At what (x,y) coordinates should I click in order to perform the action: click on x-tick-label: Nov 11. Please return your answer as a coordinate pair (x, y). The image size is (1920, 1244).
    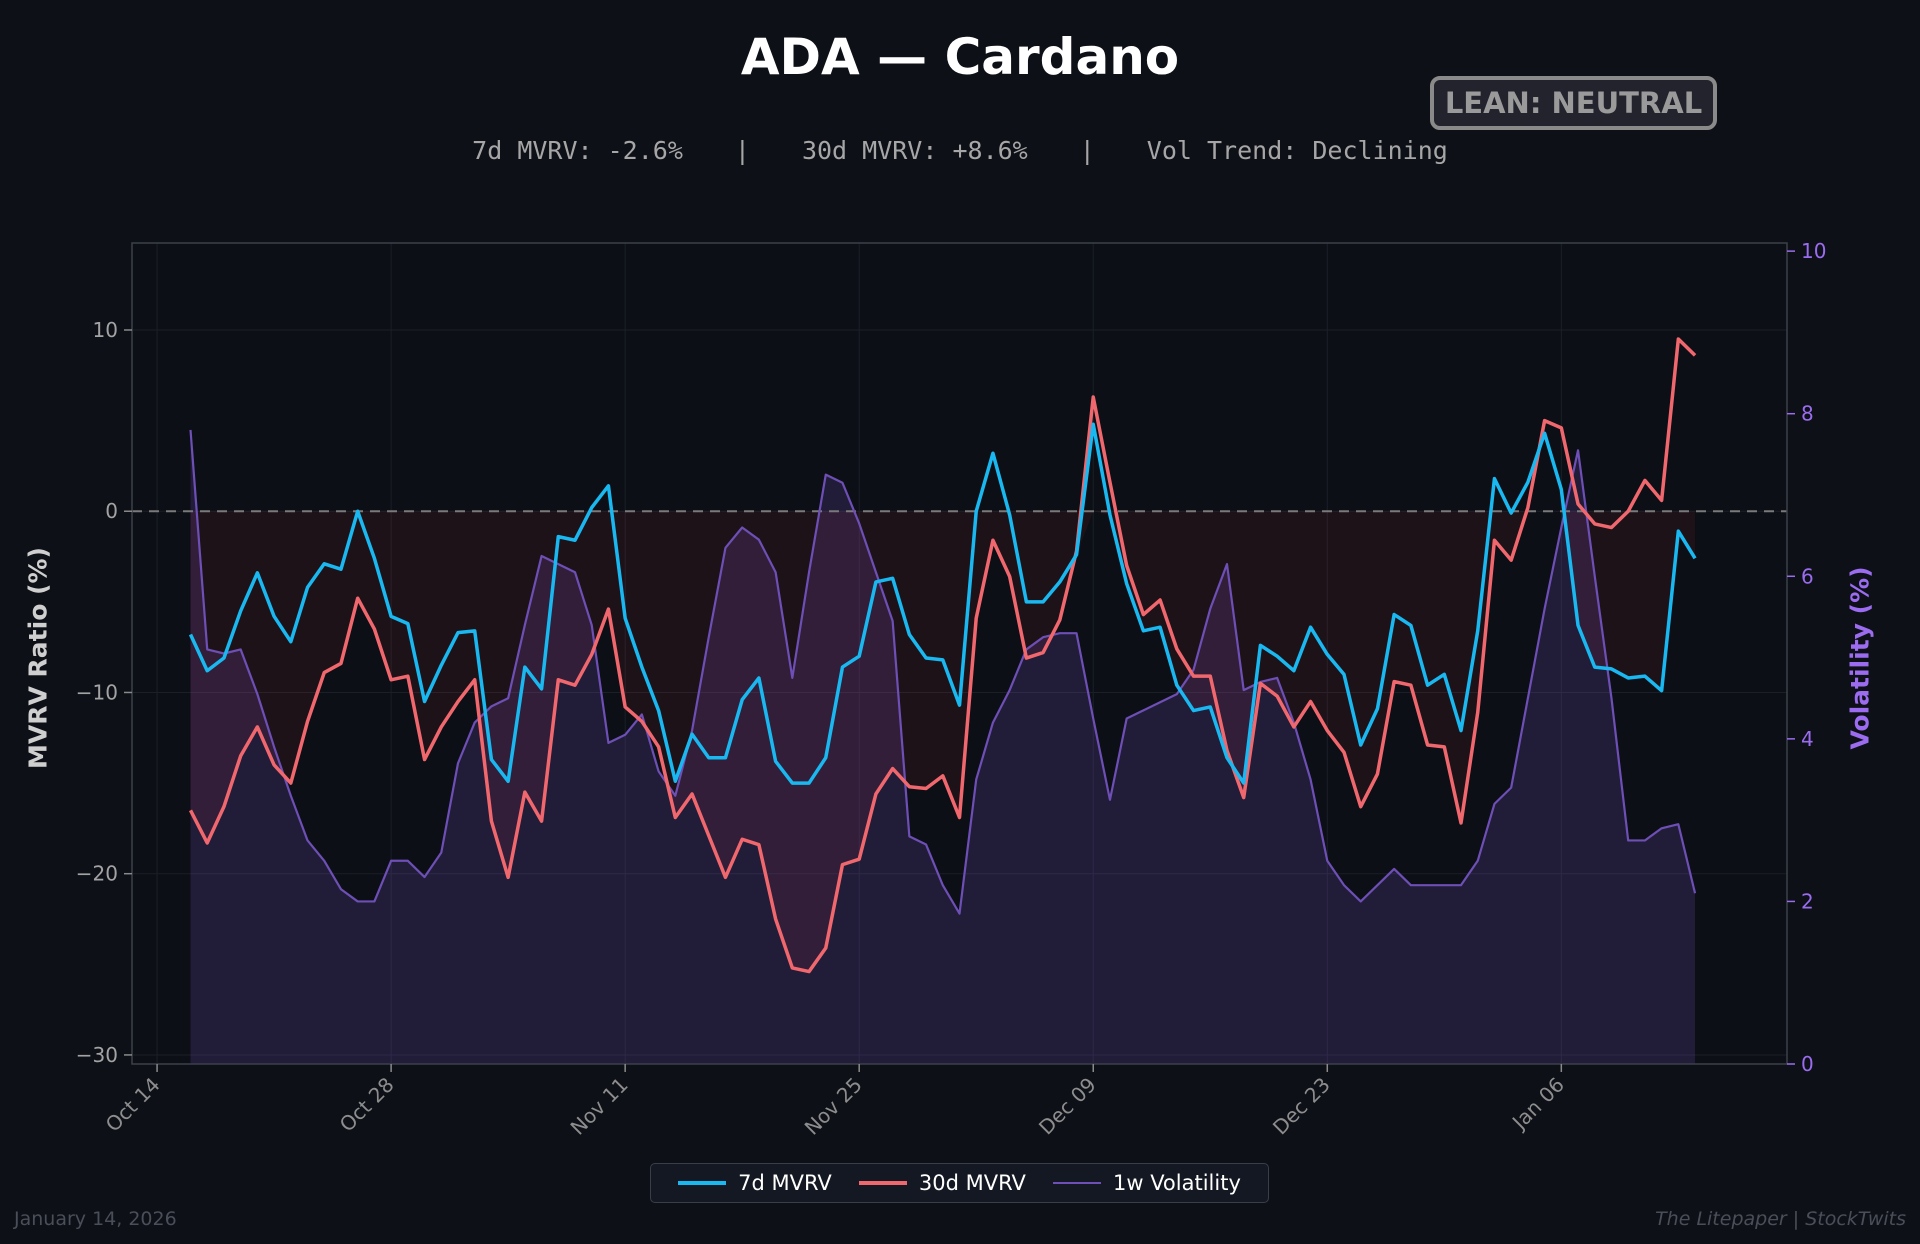
    Looking at the image, I should click on (599, 1106).